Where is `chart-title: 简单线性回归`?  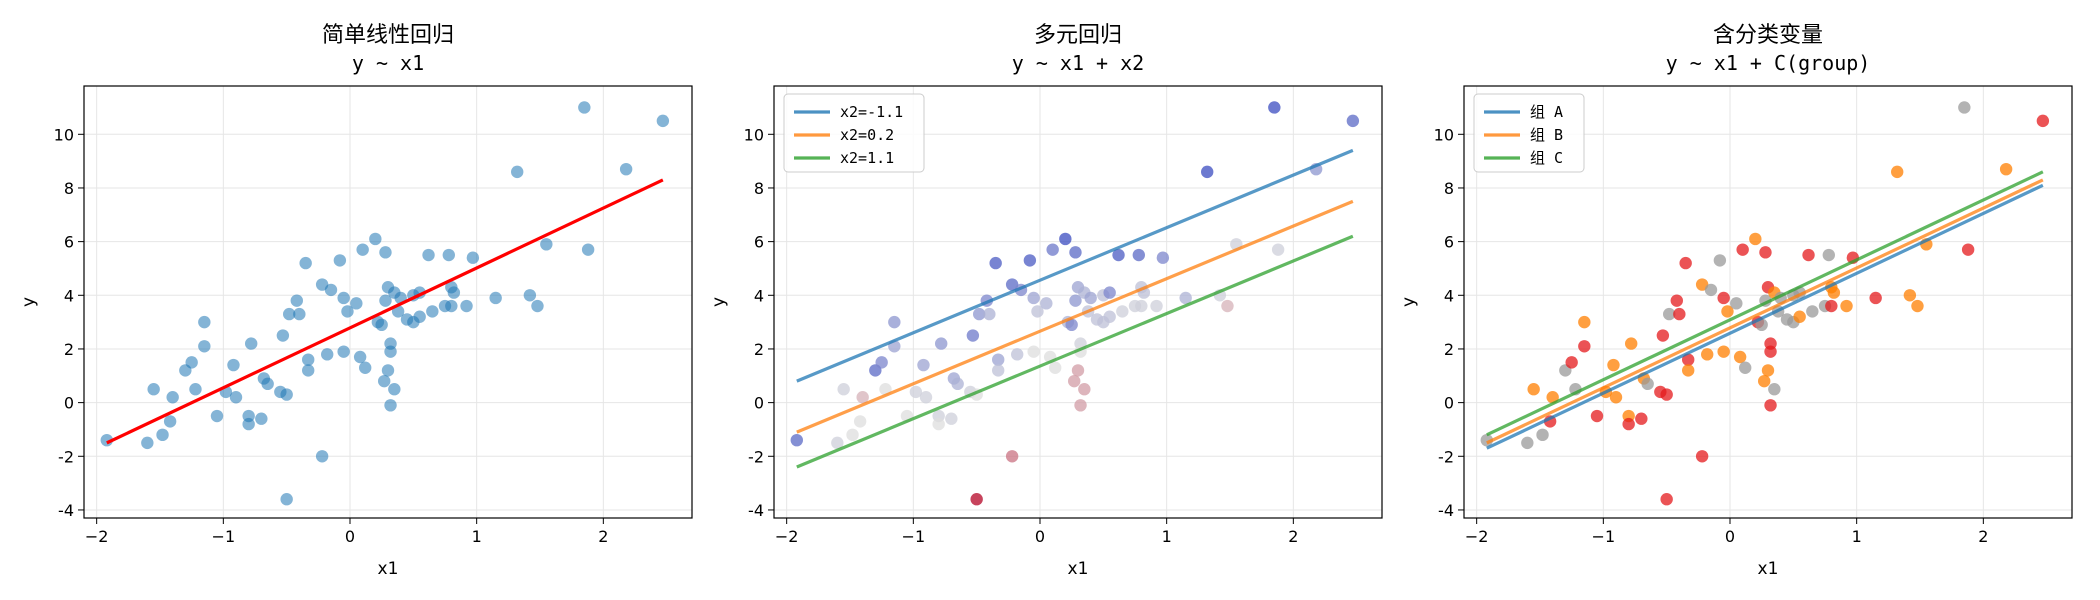 chart-title: 简单线性回归 is located at coordinates (388, 35).